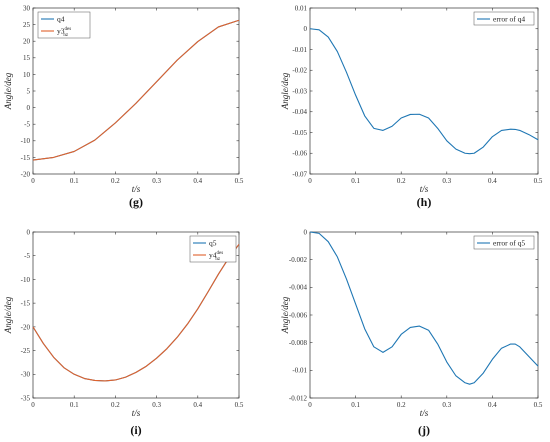 This screenshot has height=442, width=550. I want to click on y-tick-label: -0.05, so click(299, 133).